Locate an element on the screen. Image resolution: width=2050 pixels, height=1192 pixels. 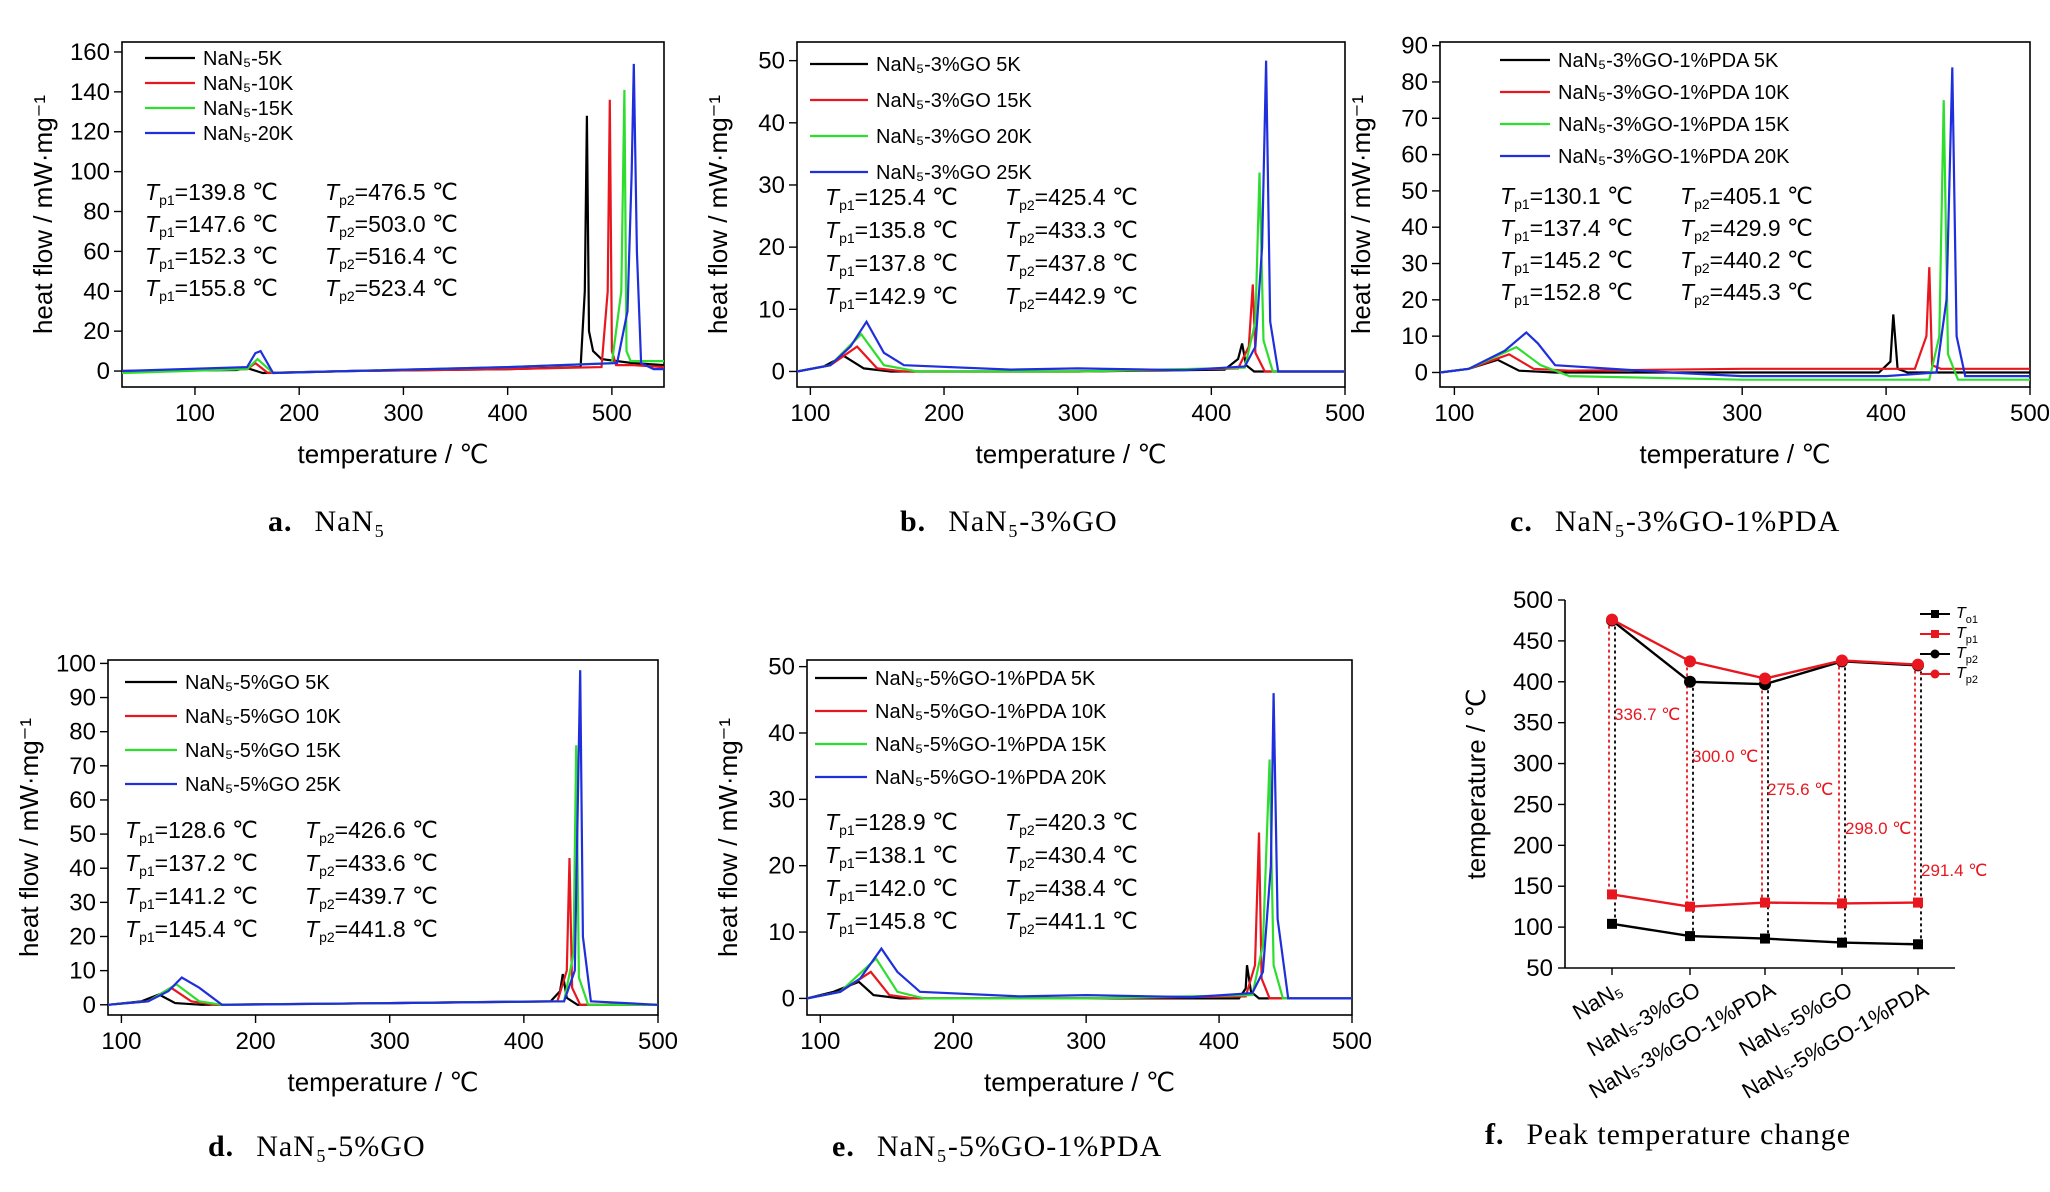
legend-label-a-2: NaN₅-15K is located at coordinates (248, 109).